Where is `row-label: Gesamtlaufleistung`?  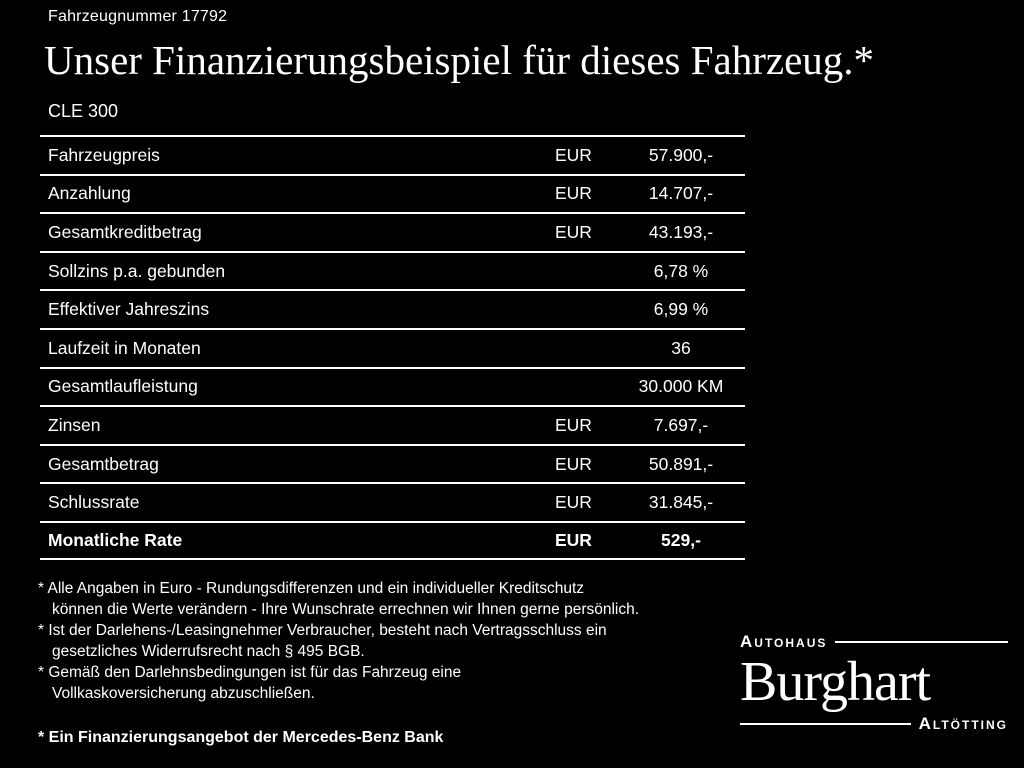 row-label: Gesamtlaufleistung is located at coordinates (123, 386).